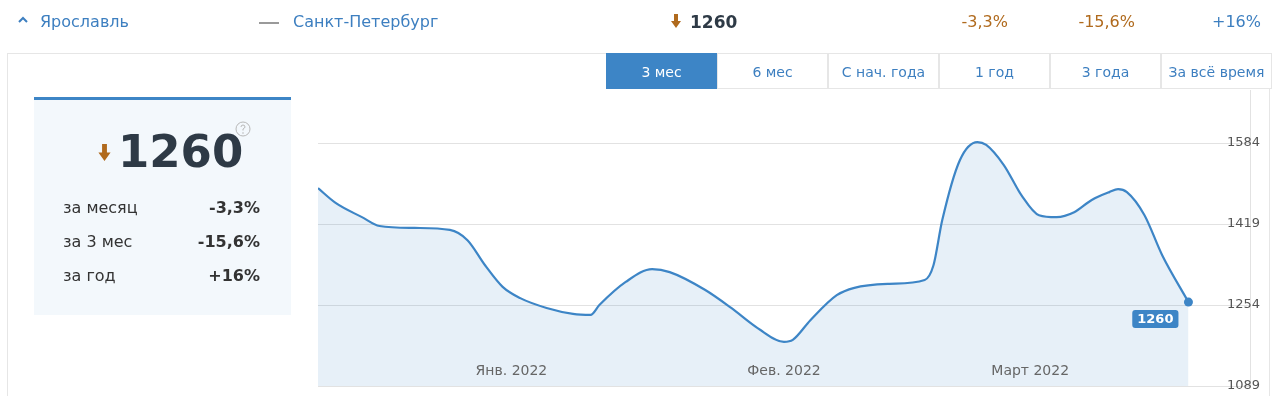  What do you see at coordinates (1216, 71) in the screenshot?
I see `text: За всё время` at bounding box center [1216, 71].